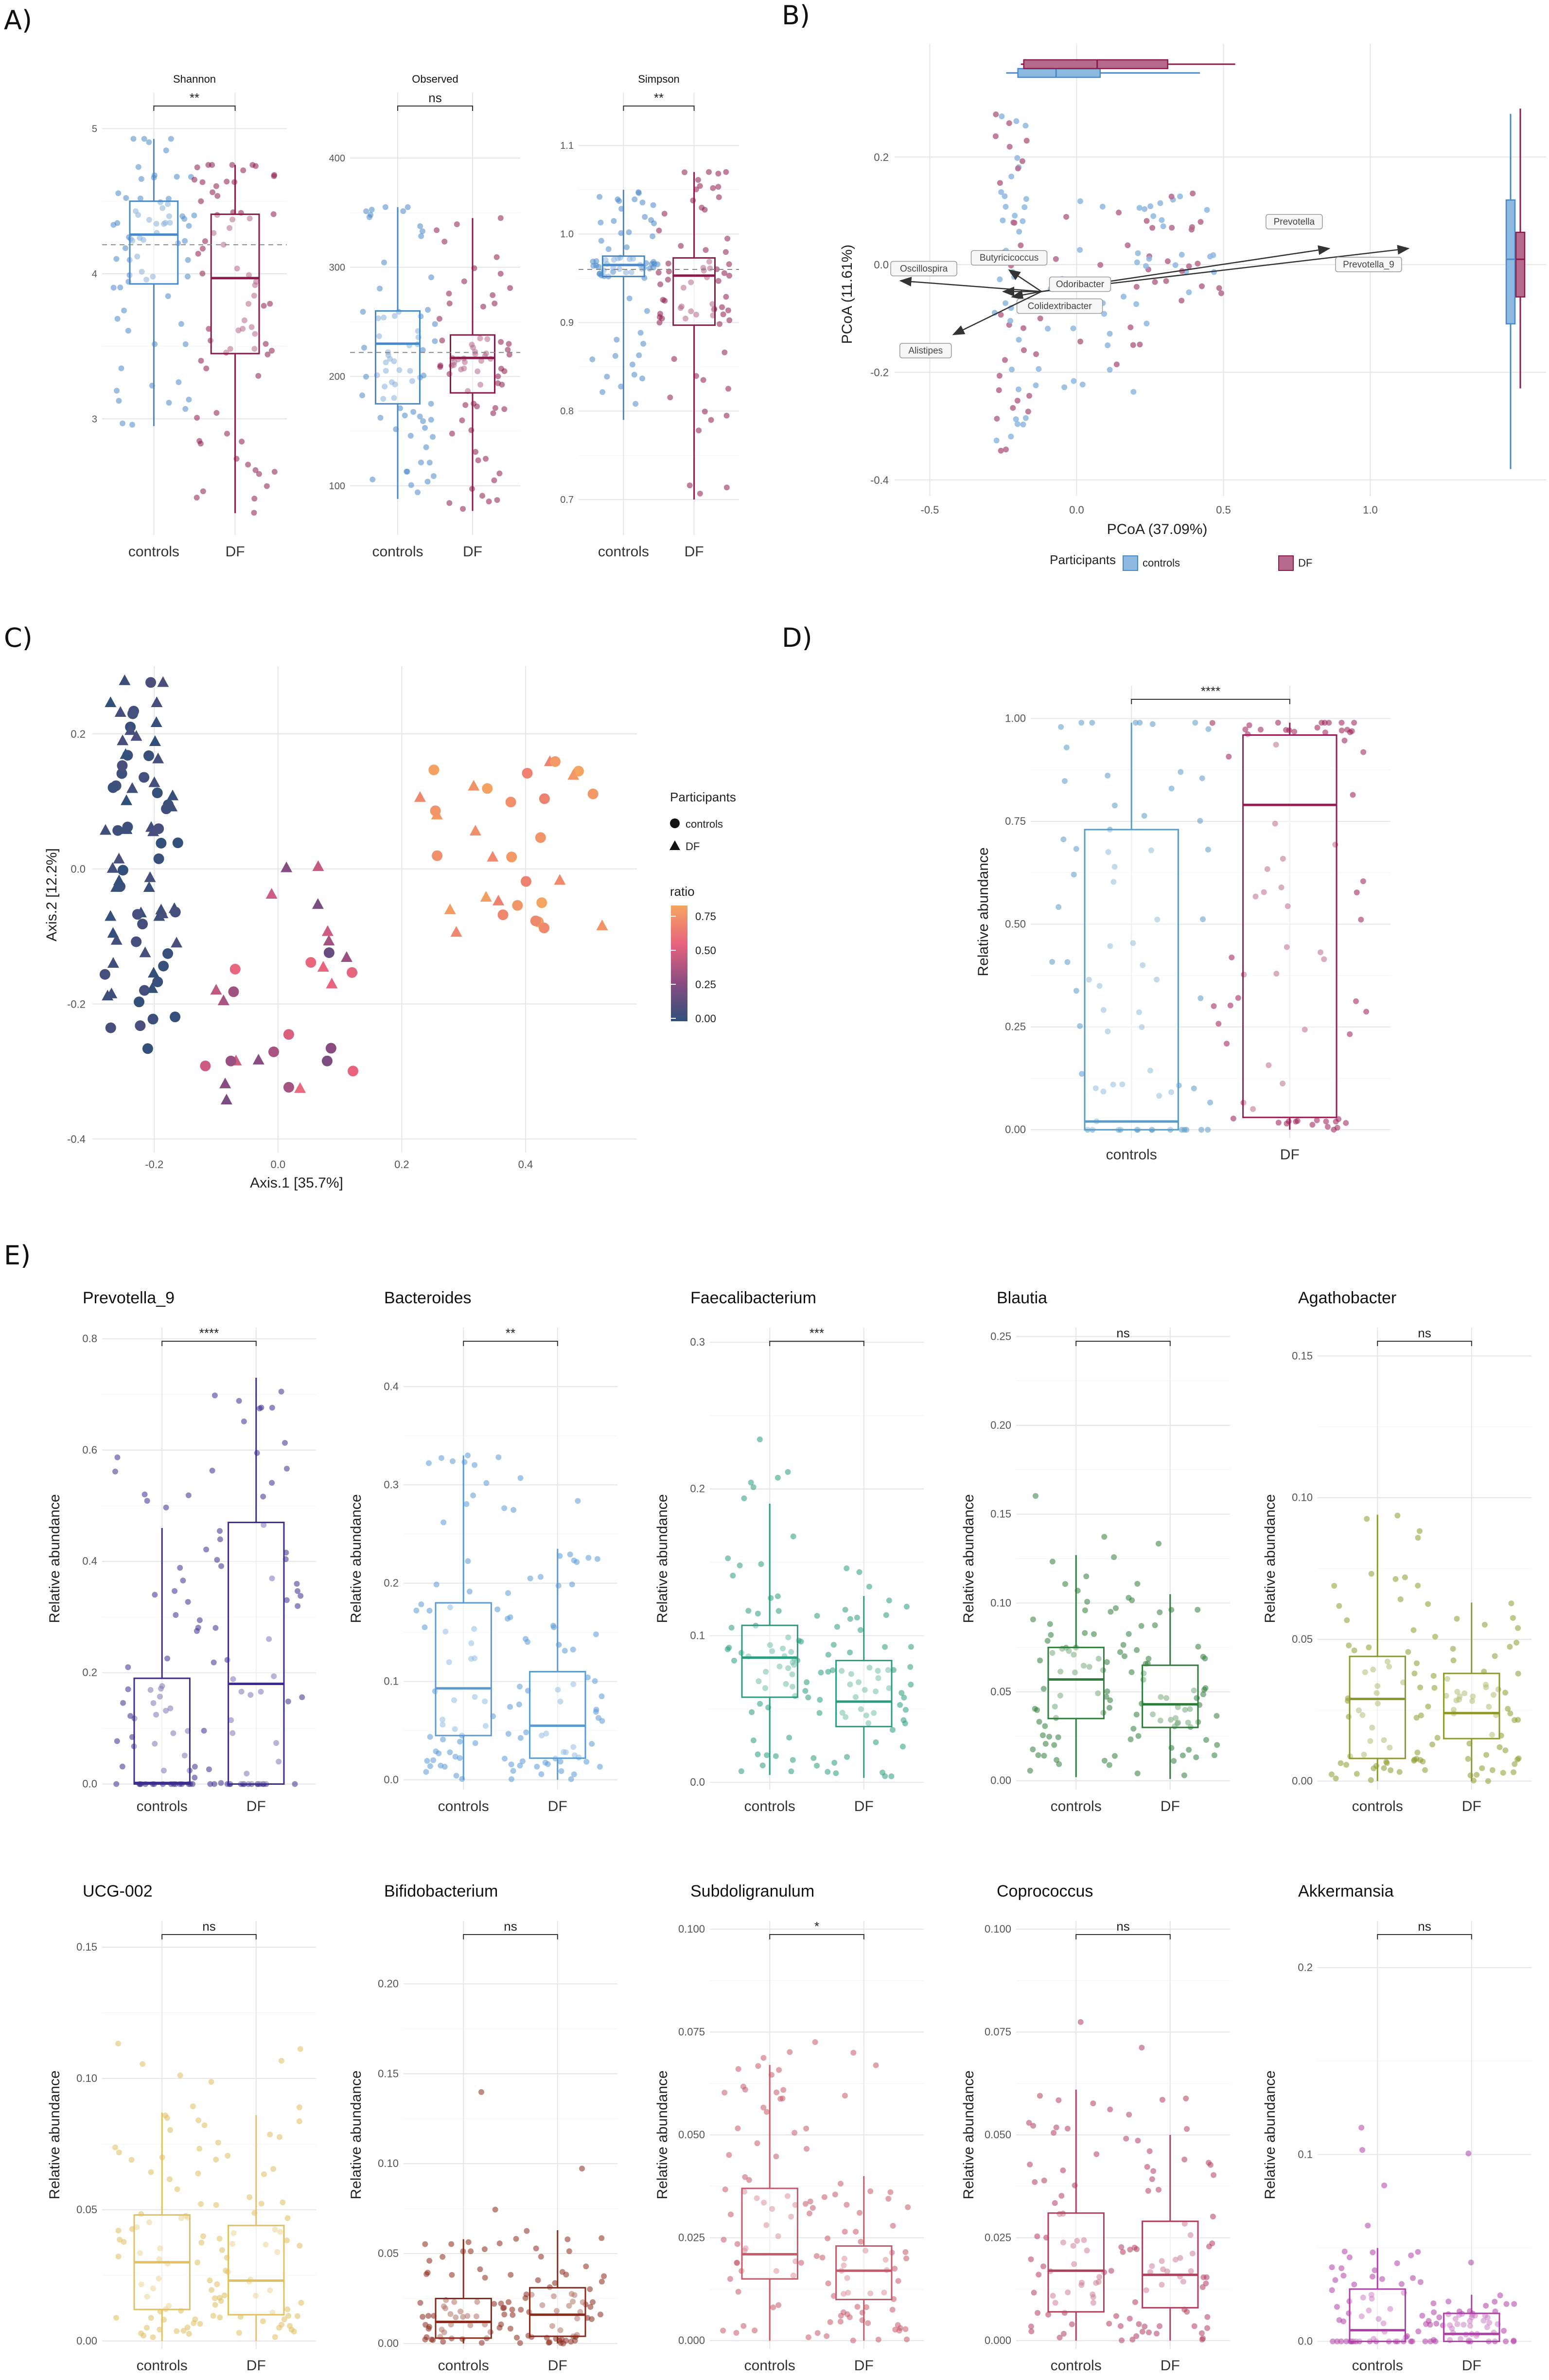 This screenshot has width=1549, height=2380. I want to click on y-tick-label: 0.15, so click(1000, 1514).